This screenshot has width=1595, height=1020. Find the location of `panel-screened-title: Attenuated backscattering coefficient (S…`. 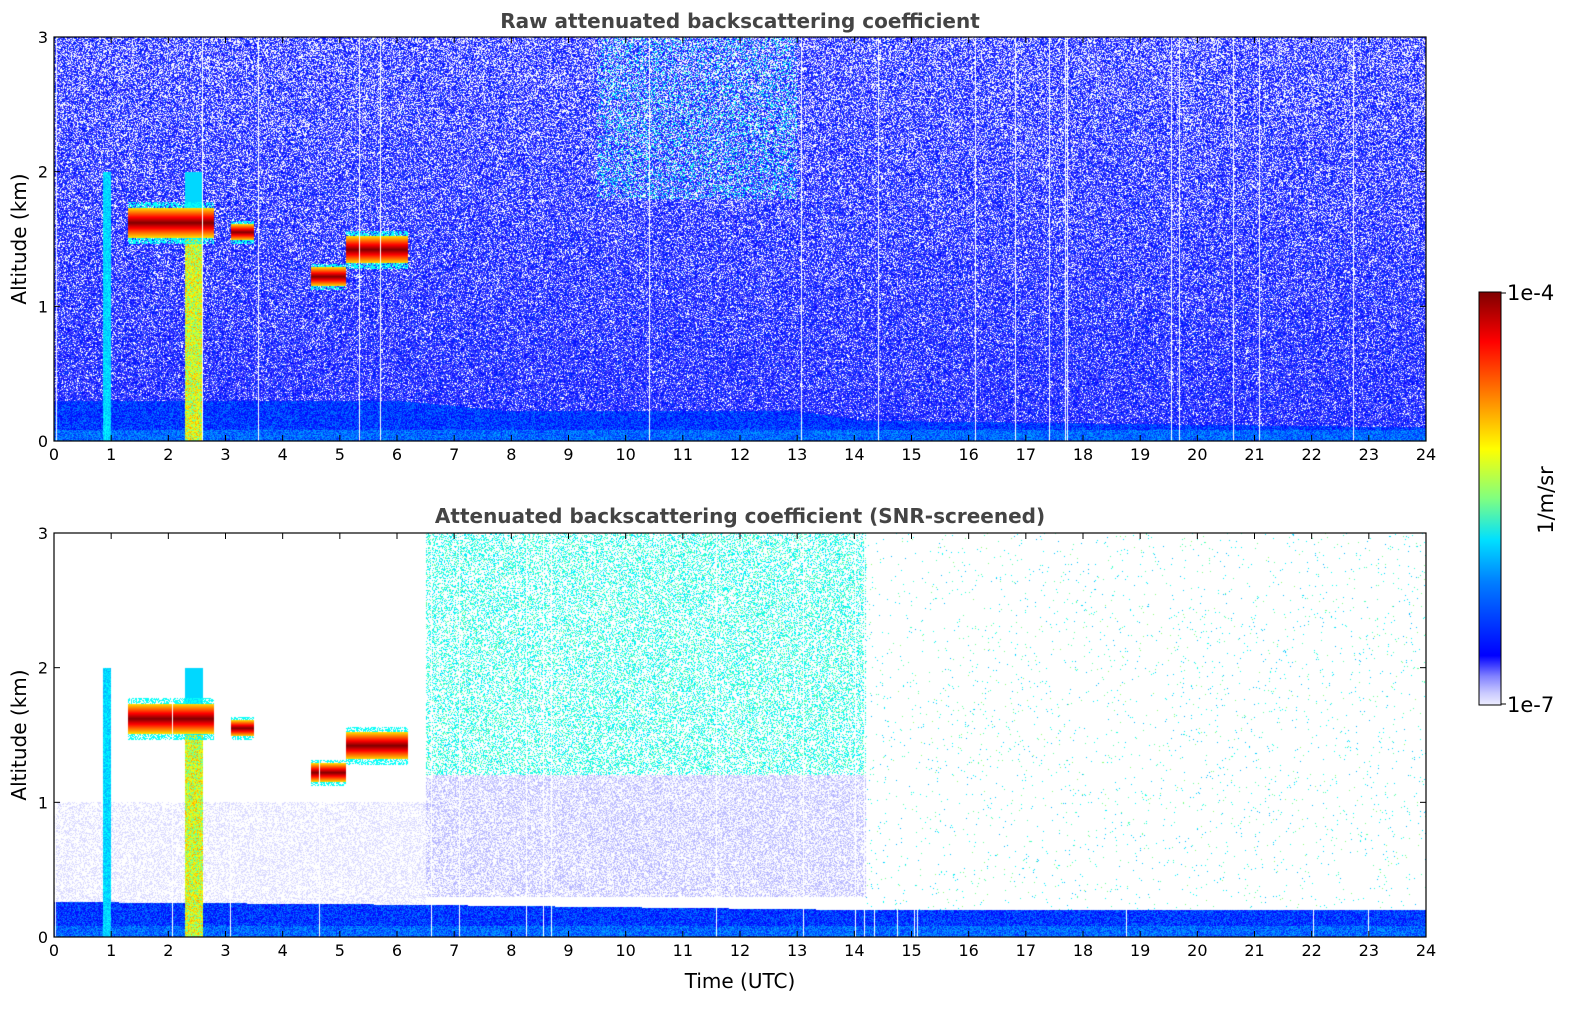

panel-screened-title: Attenuated backscattering coefficient (S… is located at coordinates (740, 516).